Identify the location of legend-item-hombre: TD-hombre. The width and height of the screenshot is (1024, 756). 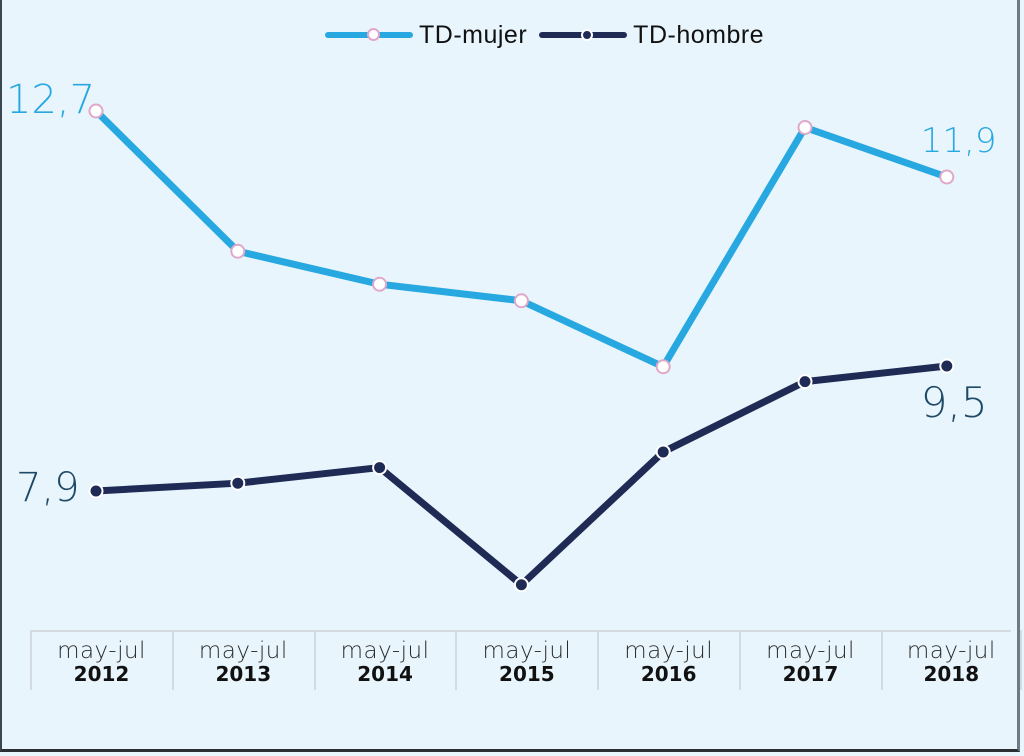
(651, 35).